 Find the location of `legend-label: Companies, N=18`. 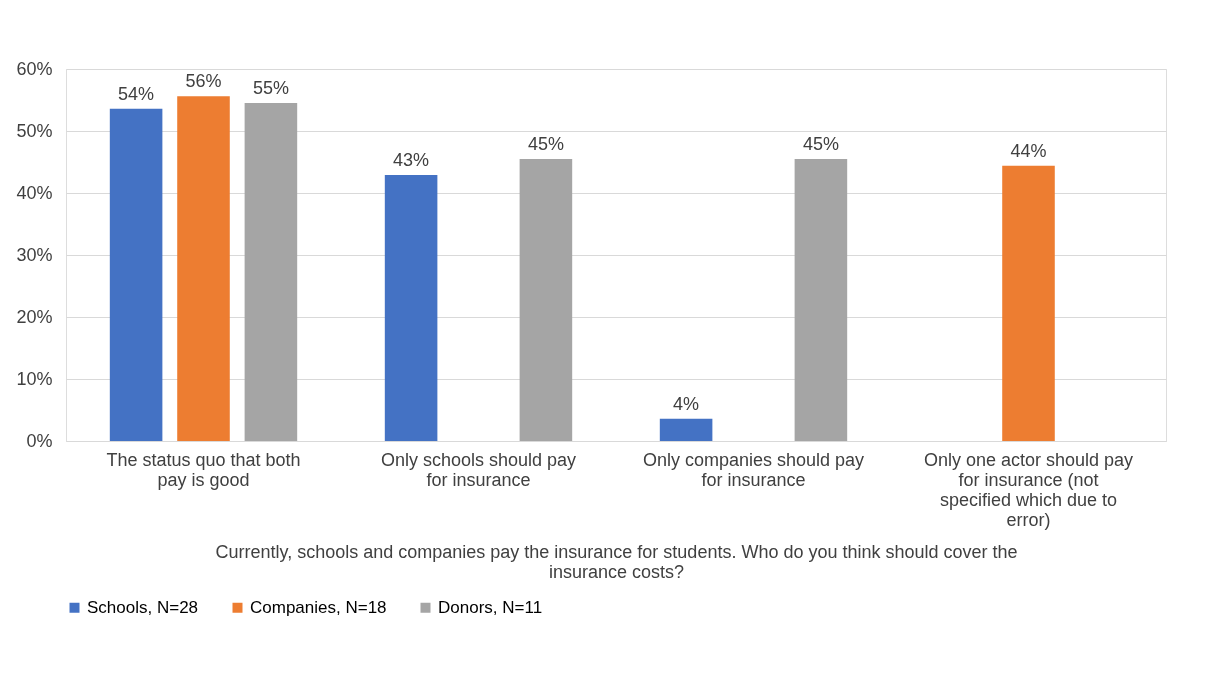

legend-label: Companies, N=18 is located at coordinates (318, 607).